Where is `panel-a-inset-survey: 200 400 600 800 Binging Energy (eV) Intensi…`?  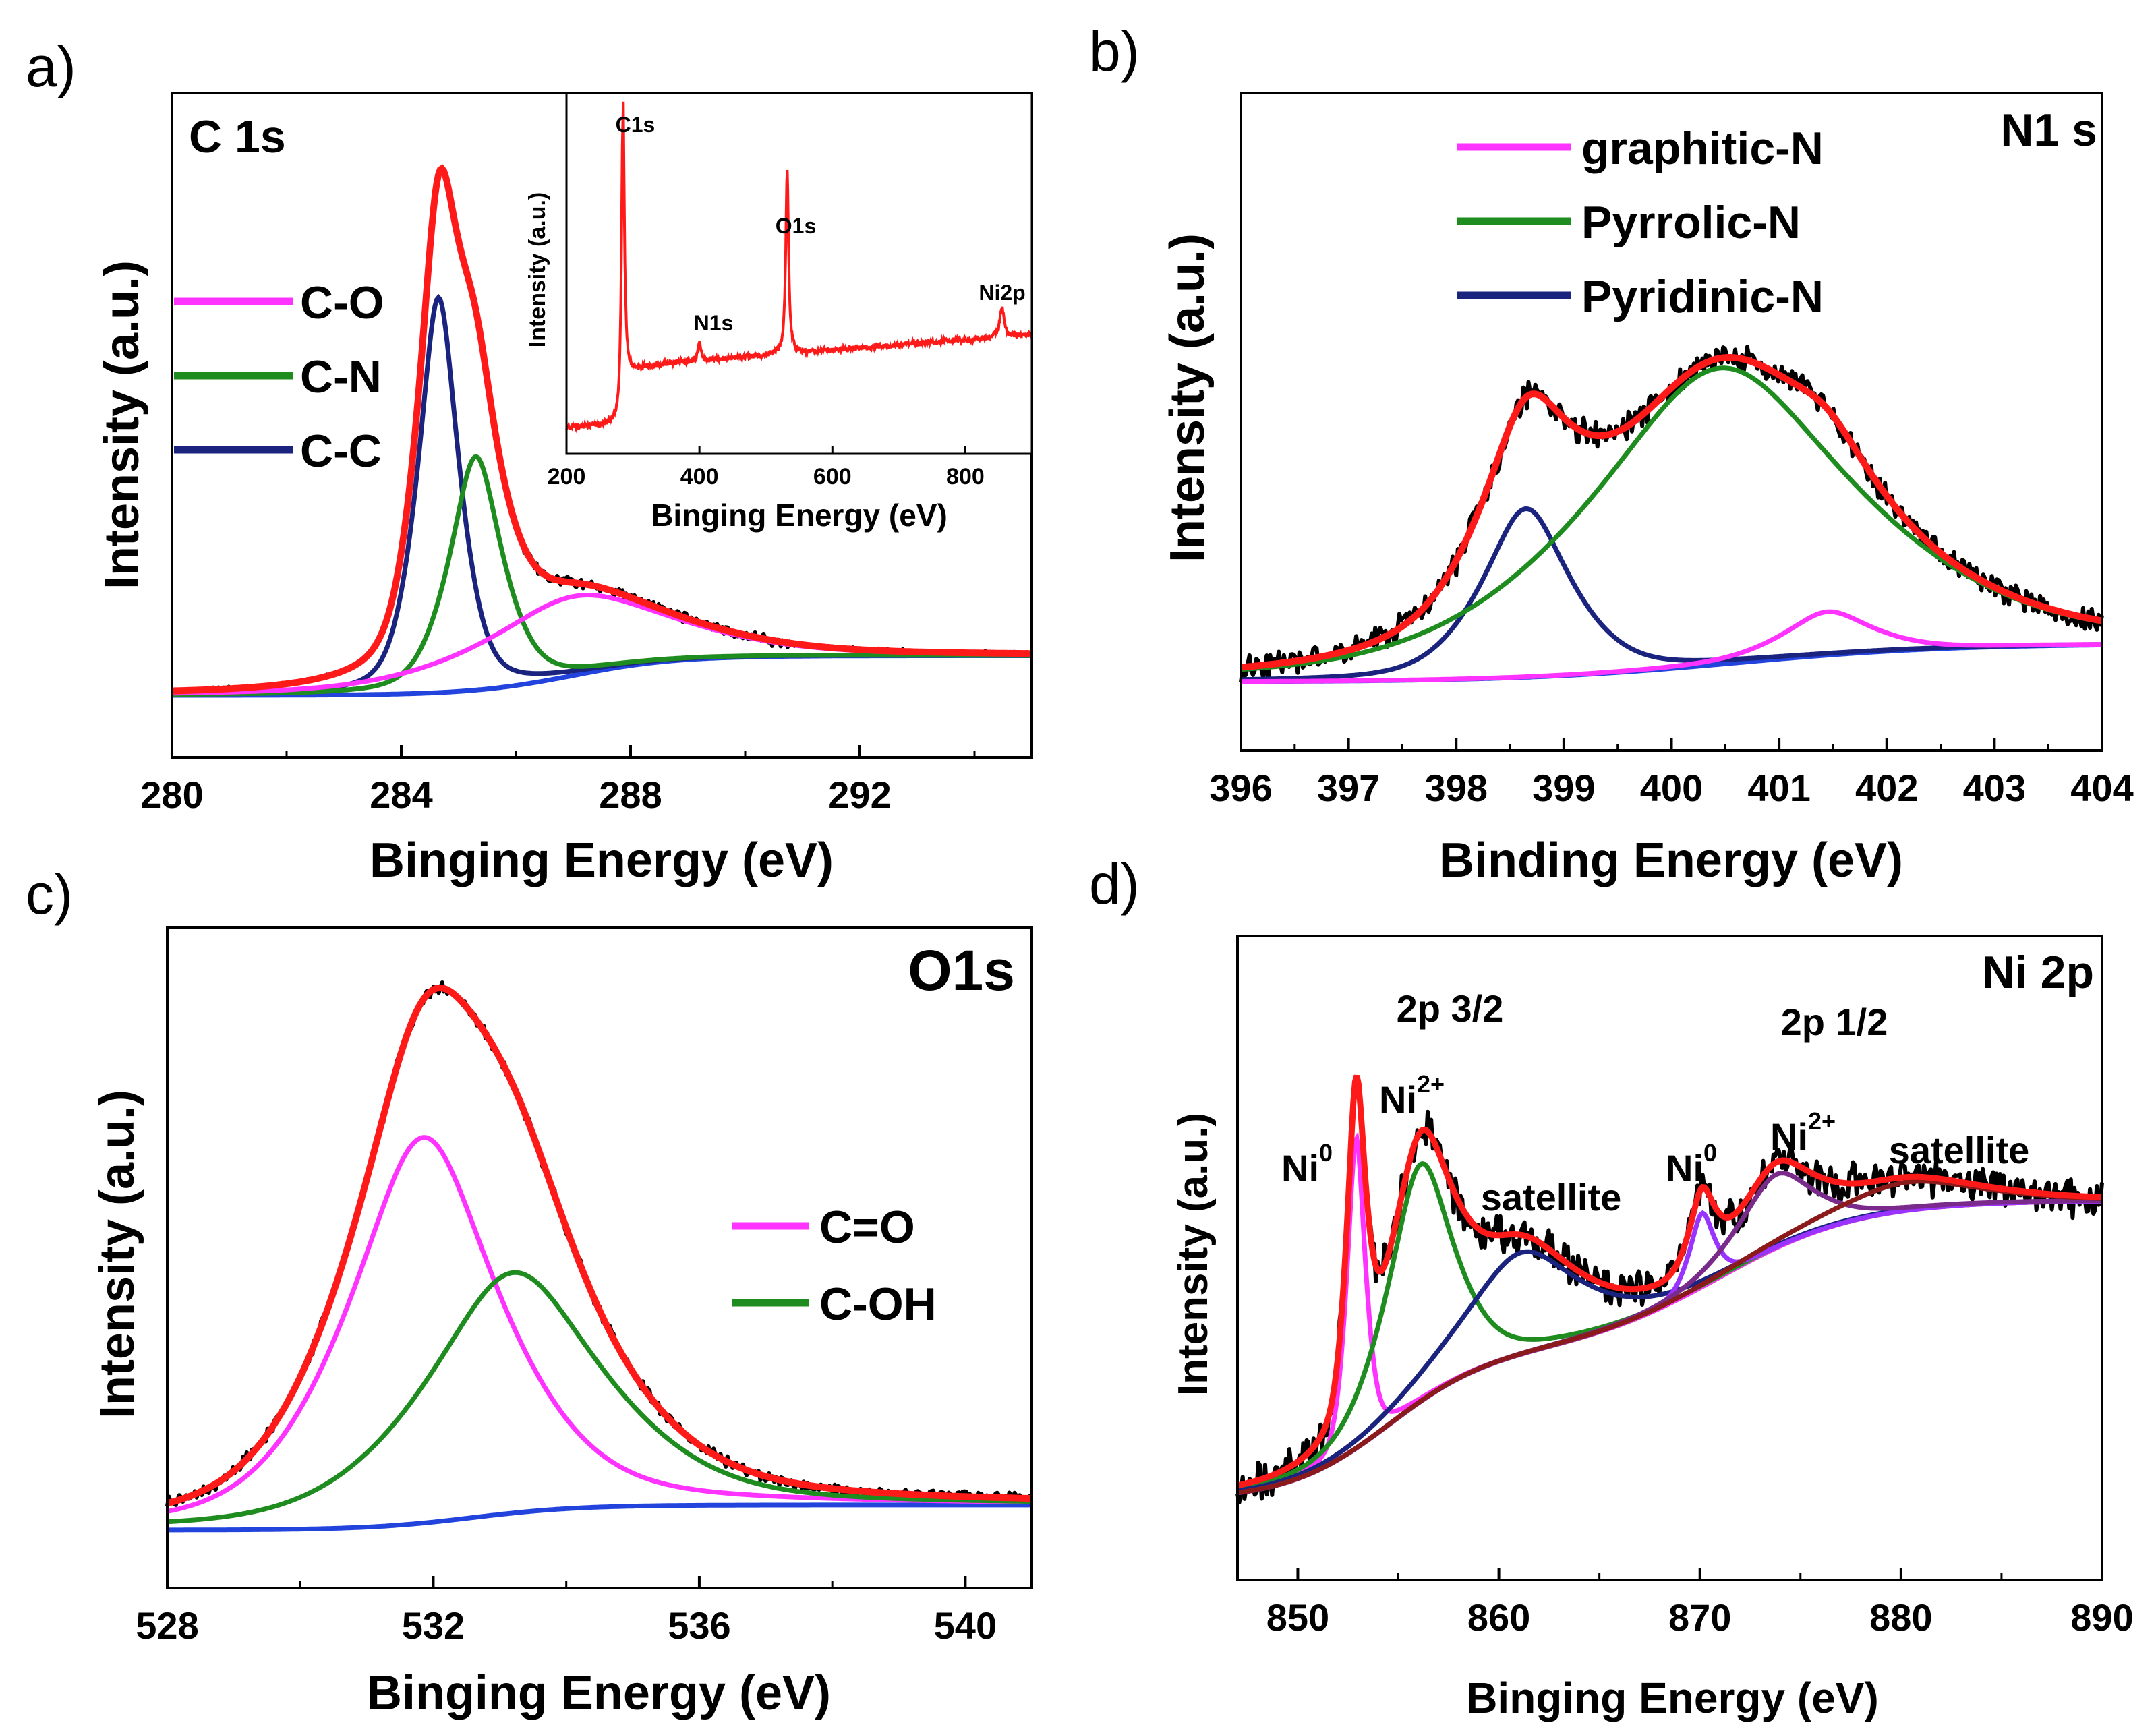 panel-a-inset-survey: 200 400 600 800 Binging Energy (eV) Intensi… is located at coordinates (779, 312).